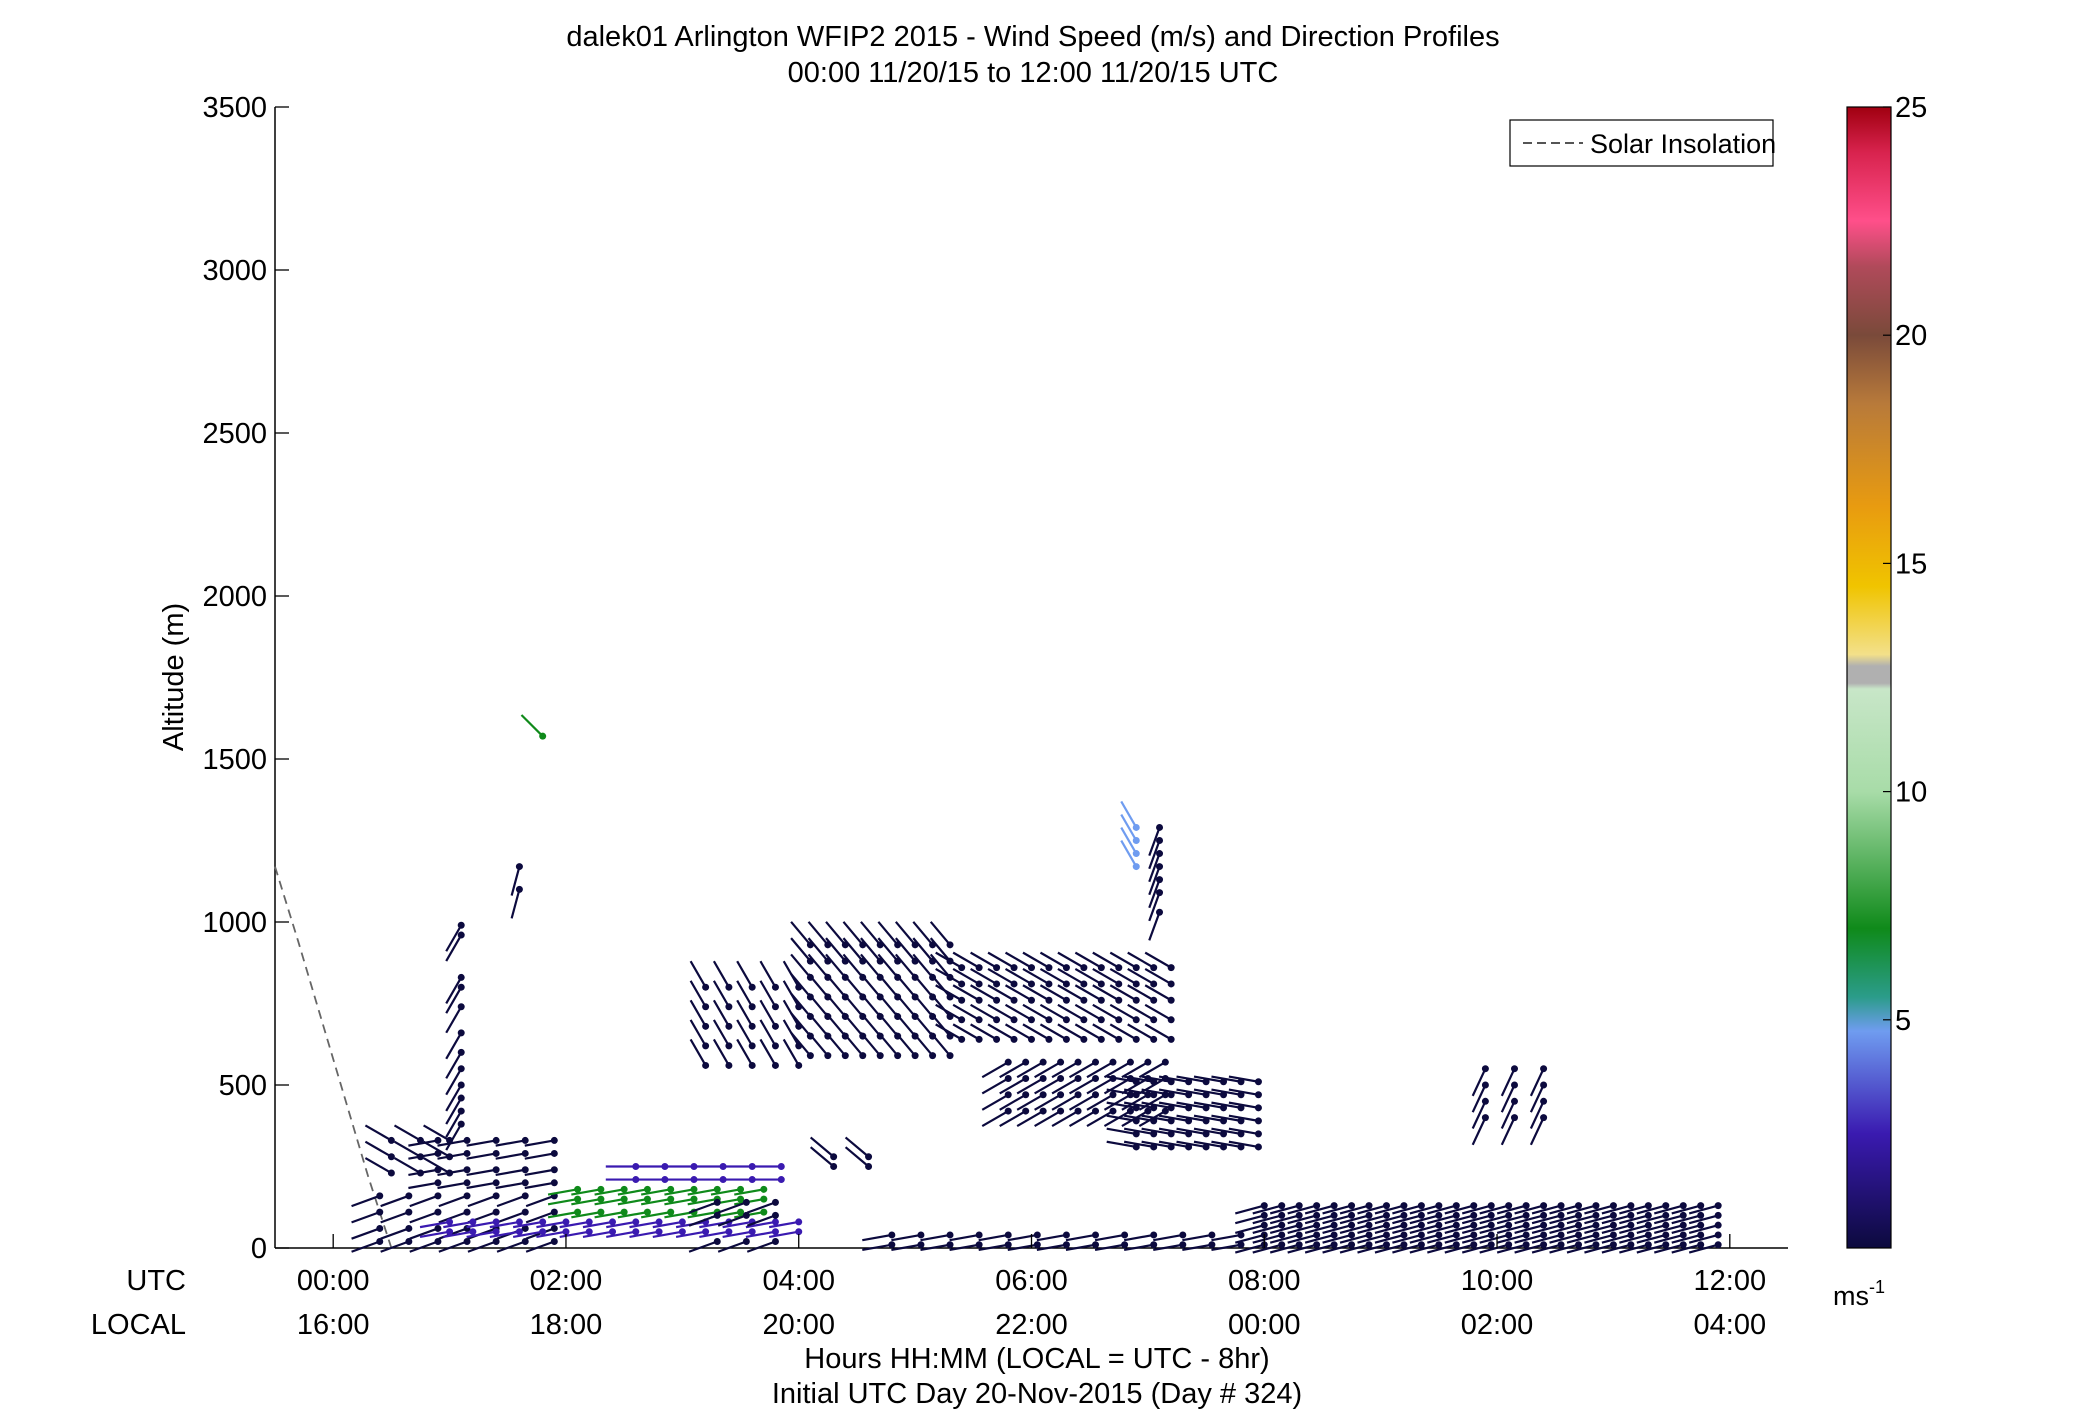  What do you see at coordinates (1264, 1325) in the screenshot?
I see `x-tick-label-local: 00:00` at bounding box center [1264, 1325].